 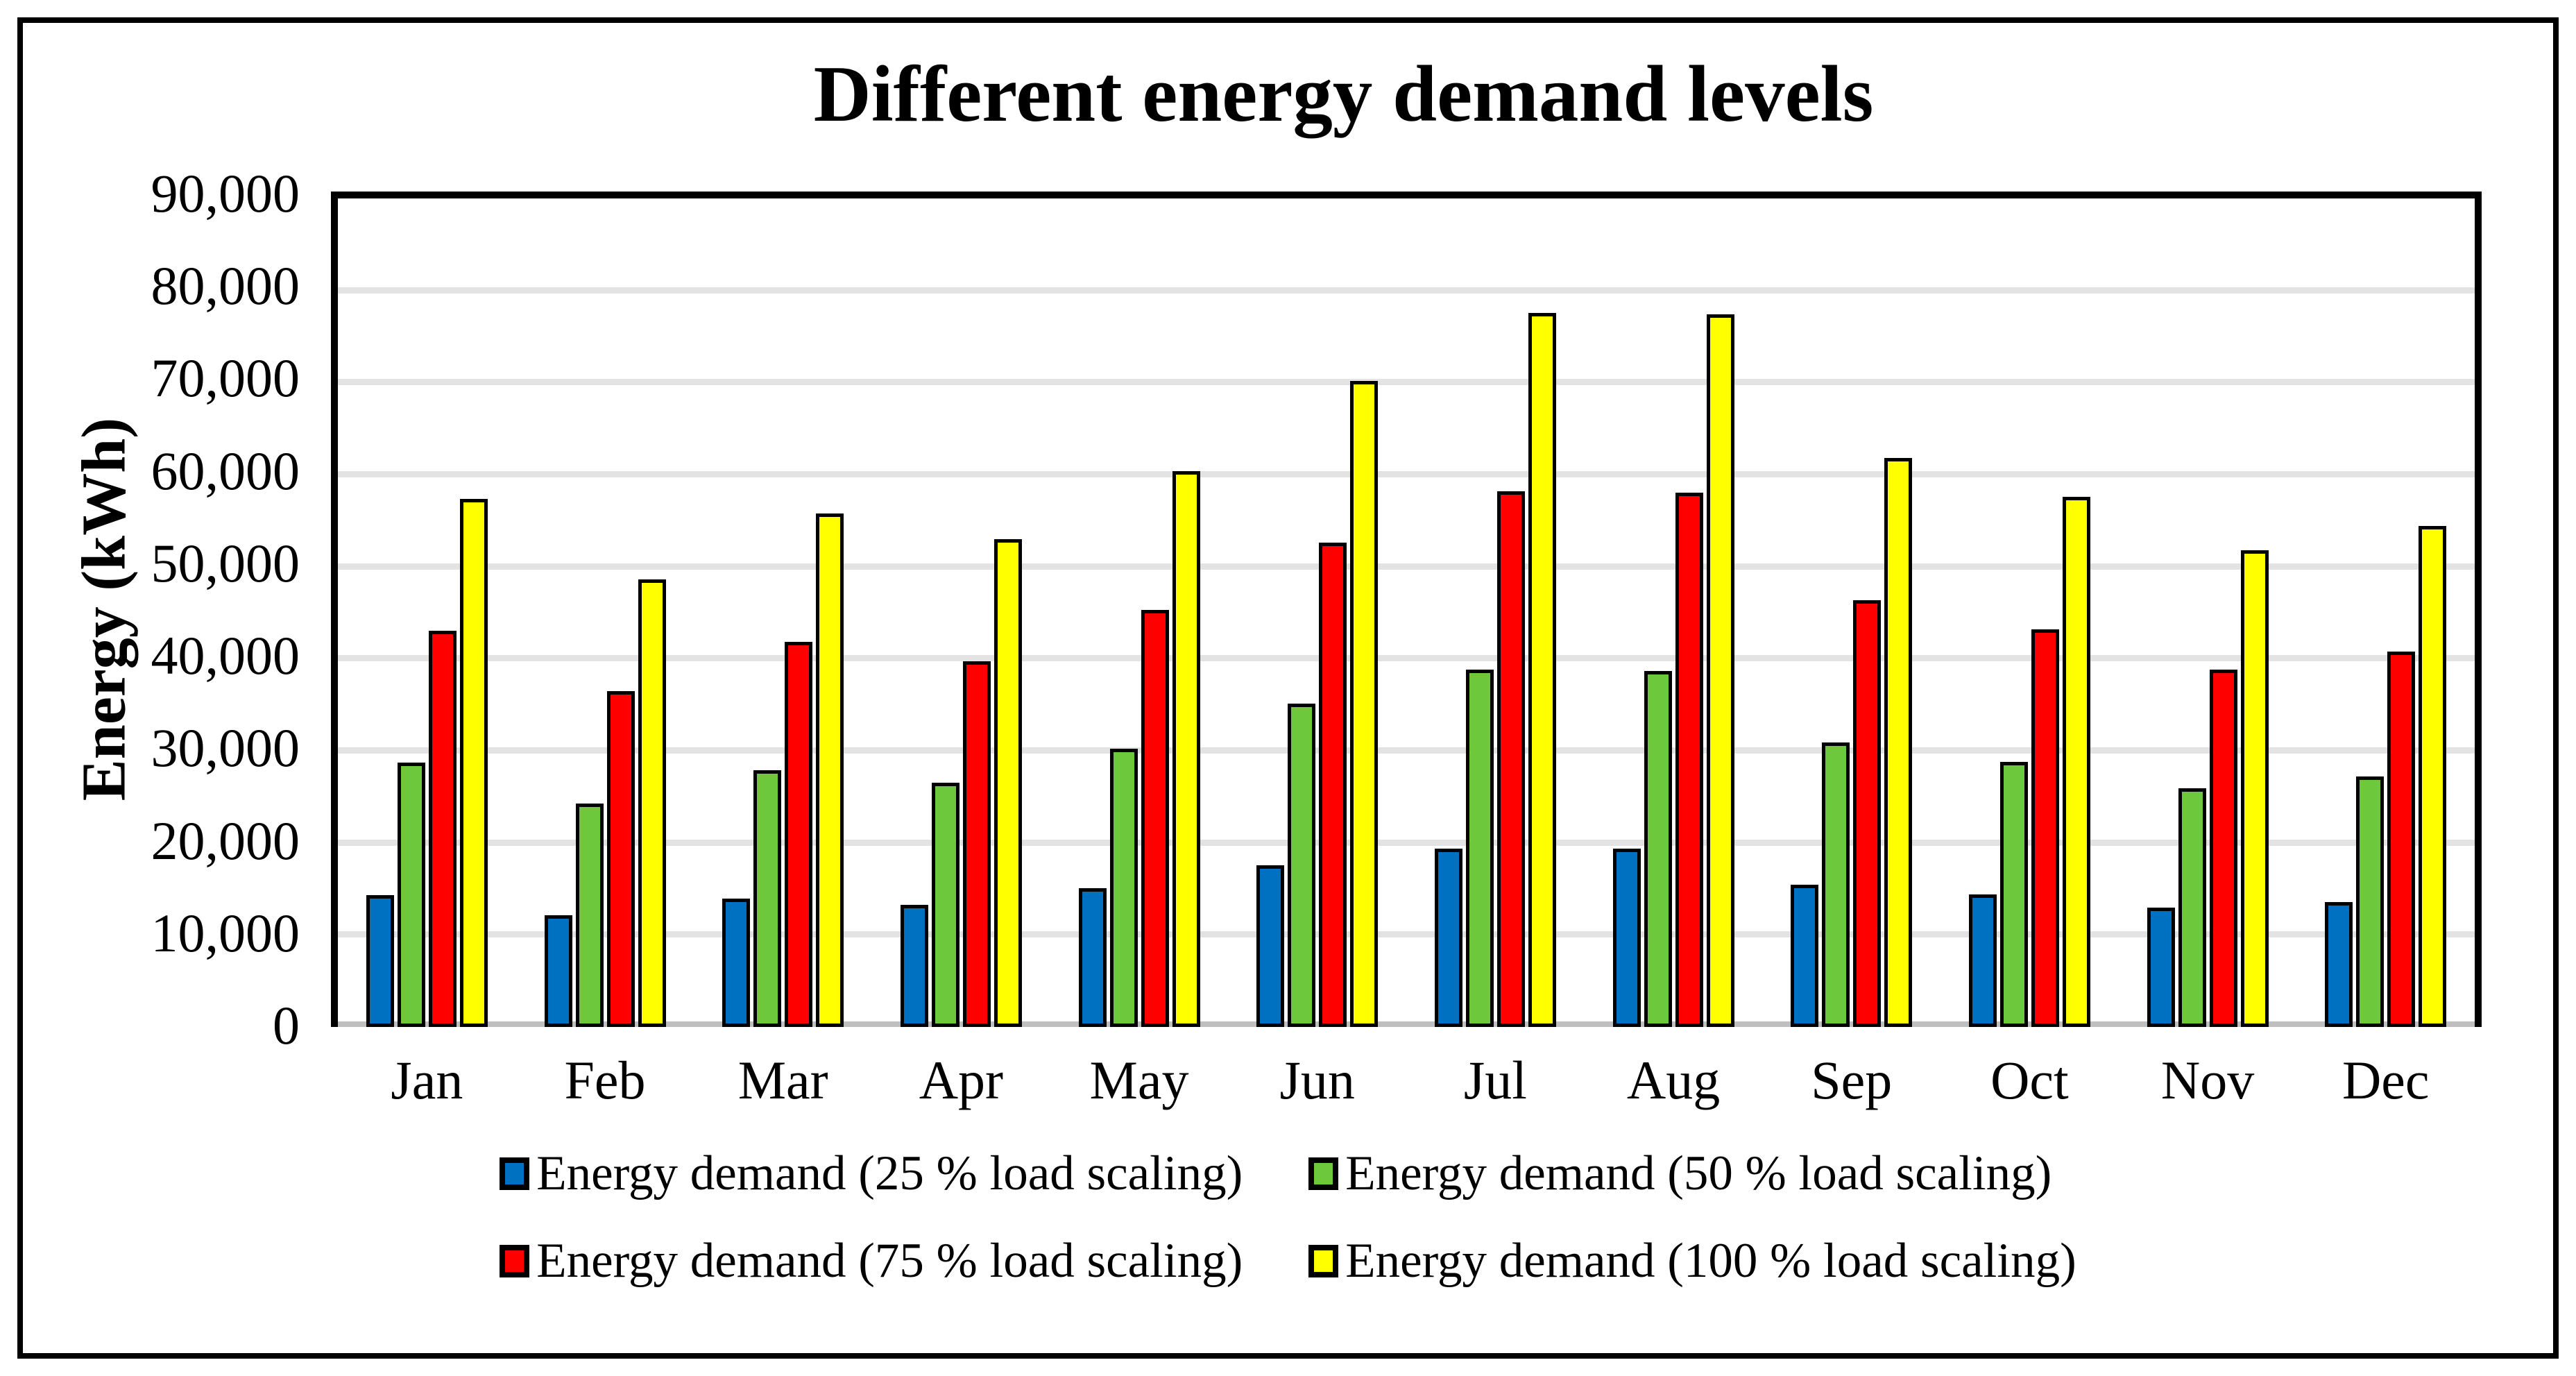 I want to click on bar-group-jun, so click(x=1317, y=613).